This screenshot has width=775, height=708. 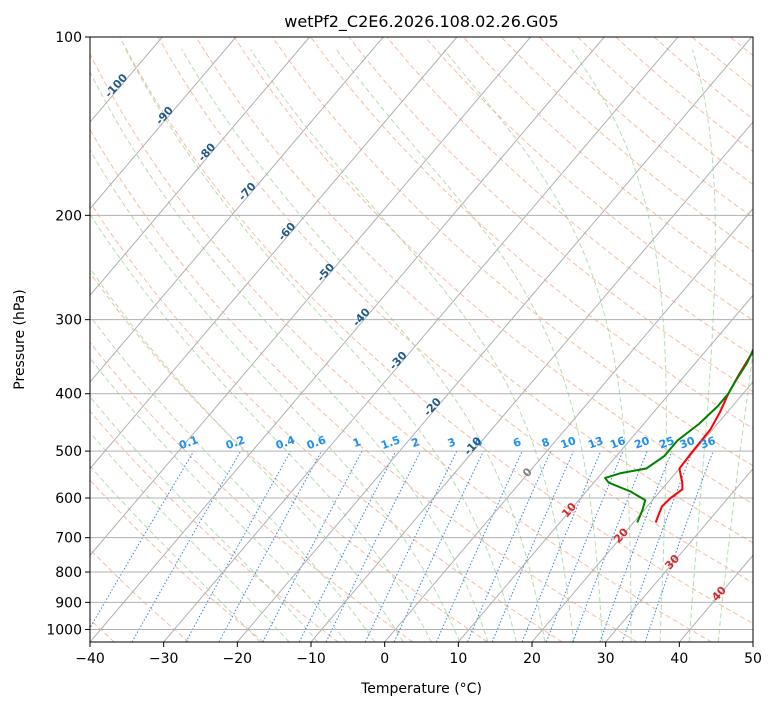 I want to click on mixing-ratio-label: 0.6, so click(x=316, y=442).